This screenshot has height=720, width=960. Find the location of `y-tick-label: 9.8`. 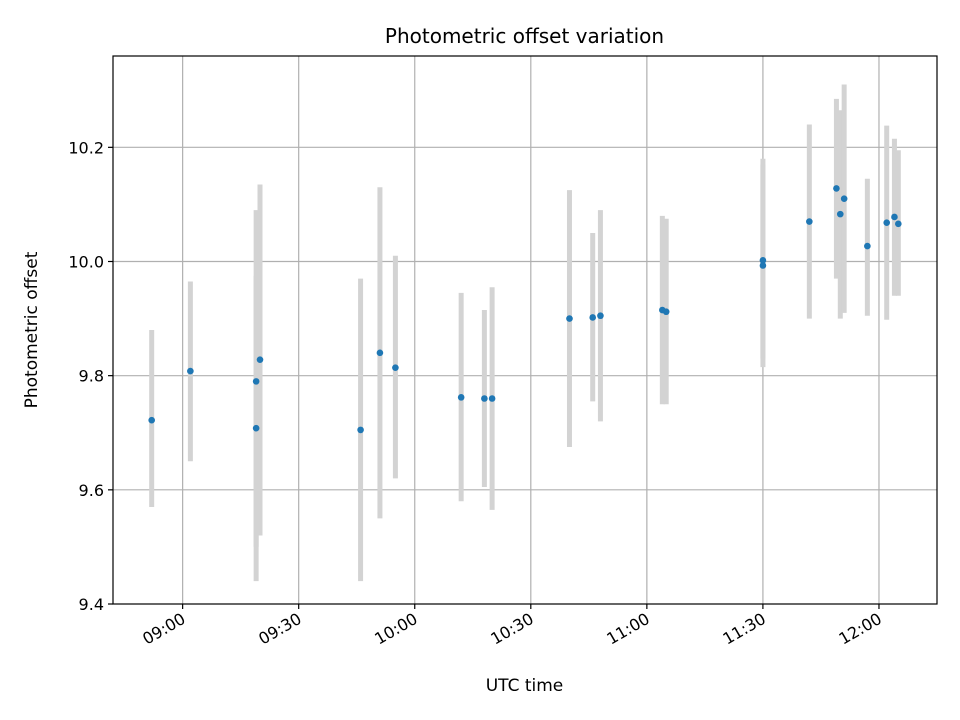

y-tick-label: 9.8 is located at coordinates (91, 376).